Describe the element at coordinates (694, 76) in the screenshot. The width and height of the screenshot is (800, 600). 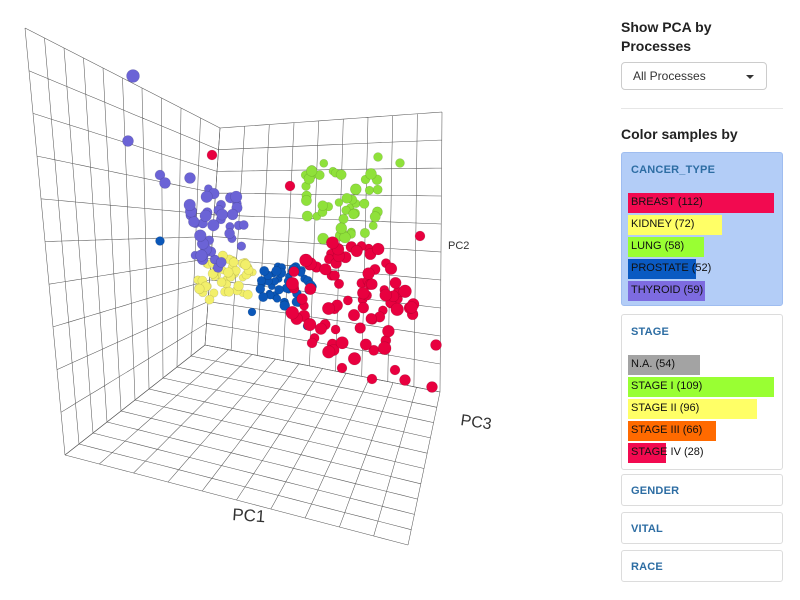
I see `process-select: All Processes` at that location.